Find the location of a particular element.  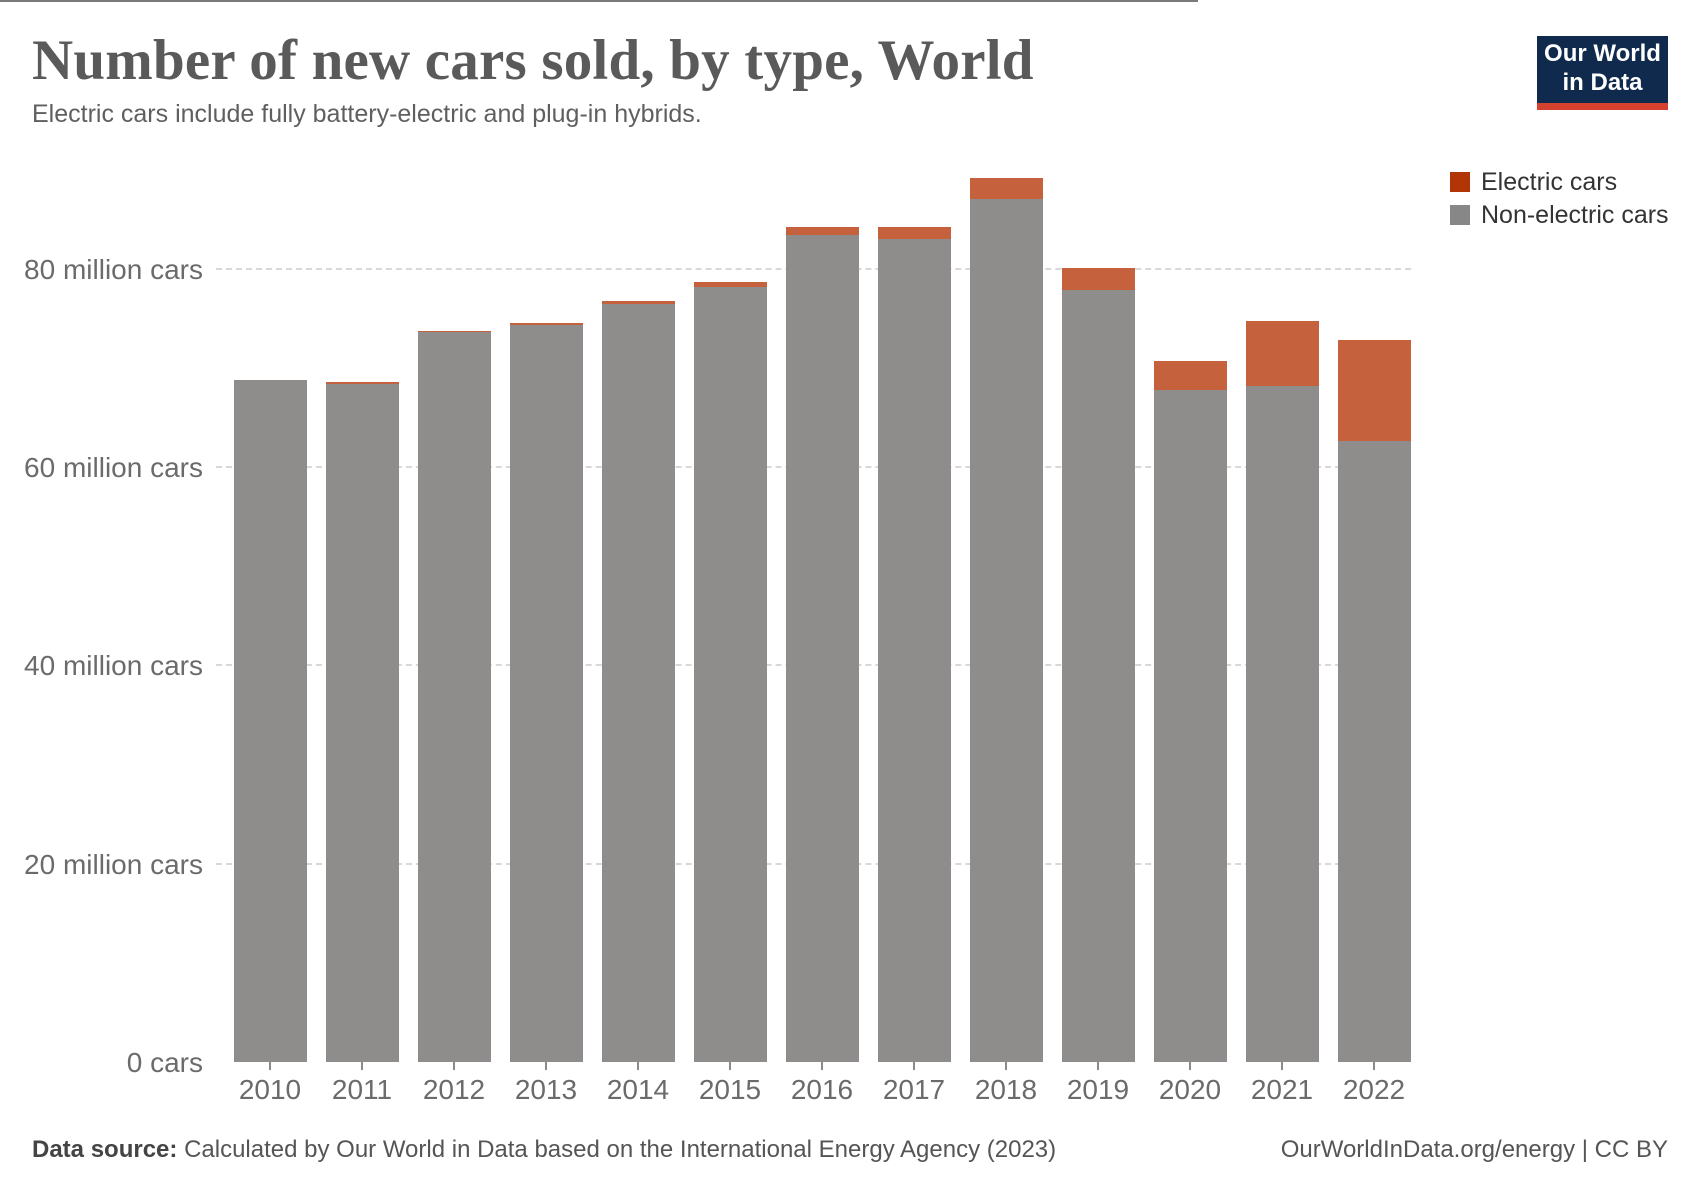

x-axis-line is located at coordinates (599, 1).